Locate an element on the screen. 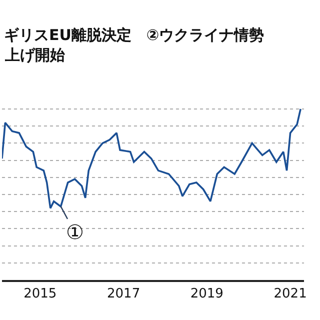 The height and width of the screenshot is (320, 320). text: 上げ開始 is located at coordinates (35, 55).